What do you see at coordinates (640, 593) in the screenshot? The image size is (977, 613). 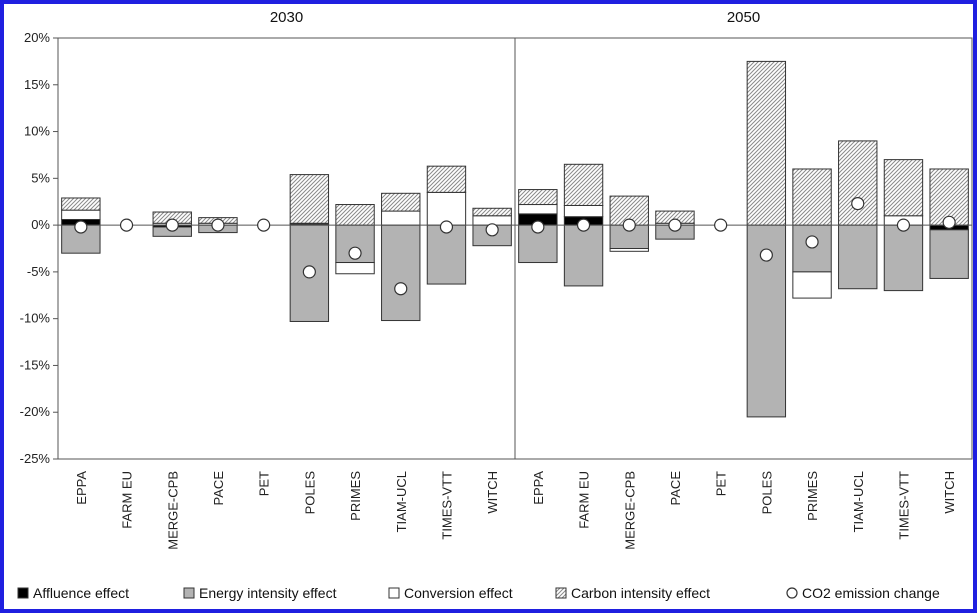 I see `legend-label: Carbon intensity effect` at bounding box center [640, 593].